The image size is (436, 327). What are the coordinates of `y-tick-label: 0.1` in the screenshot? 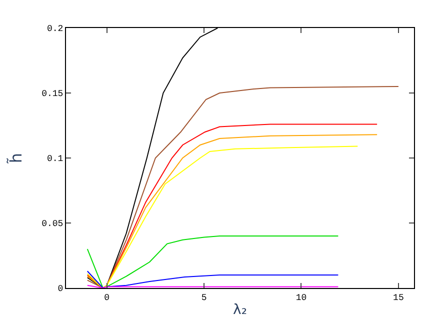 It's located at (55, 159).